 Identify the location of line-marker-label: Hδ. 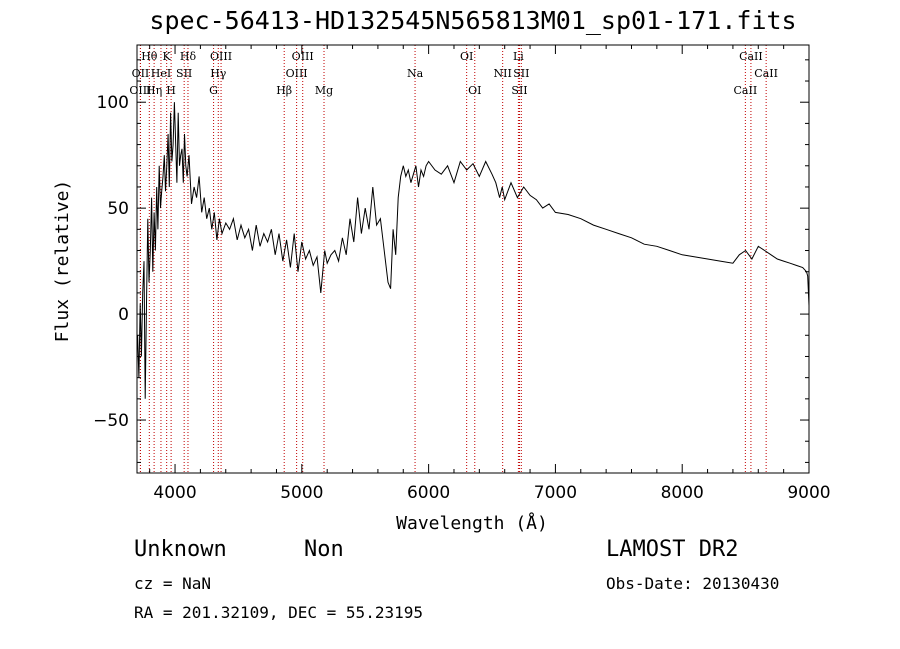
(188, 56).